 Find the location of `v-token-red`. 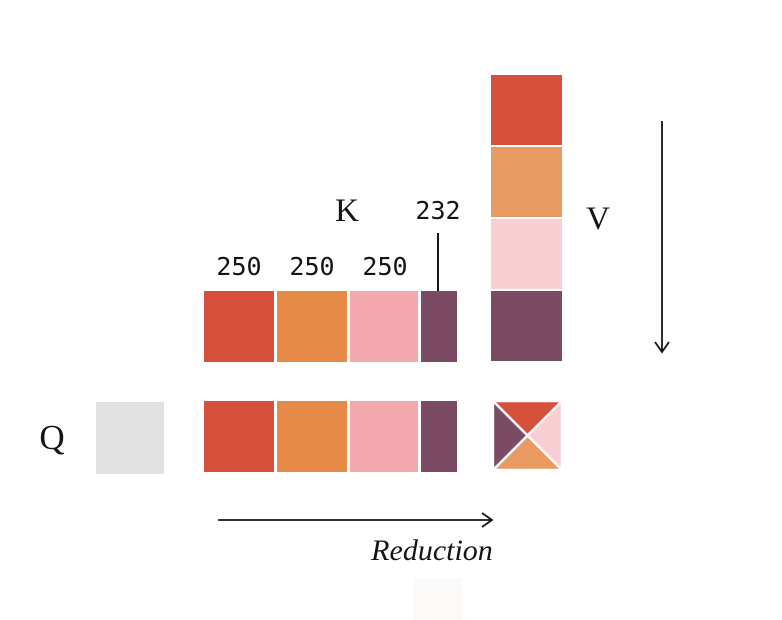

v-token-red is located at coordinates (526, 110).